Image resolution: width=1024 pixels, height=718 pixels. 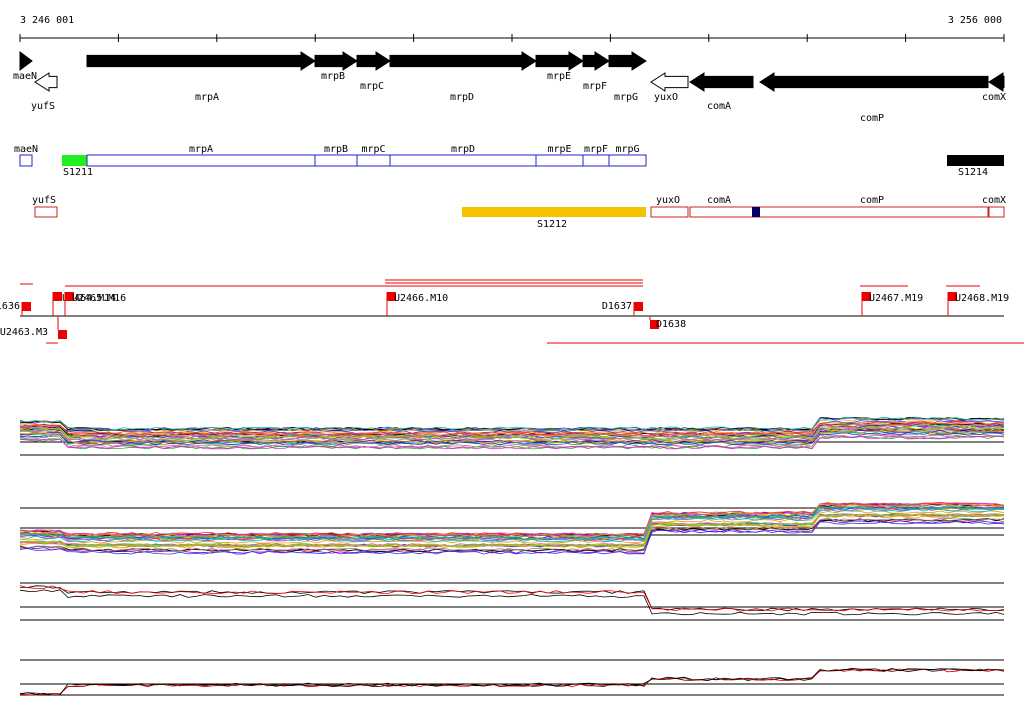 I want to click on gene-label: yufS, so click(x=43, y=106).